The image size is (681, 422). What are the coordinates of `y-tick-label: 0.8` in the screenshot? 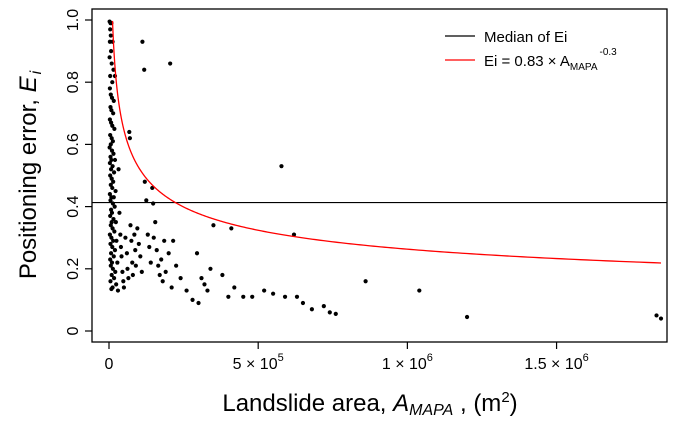 It's located at (73, 82).